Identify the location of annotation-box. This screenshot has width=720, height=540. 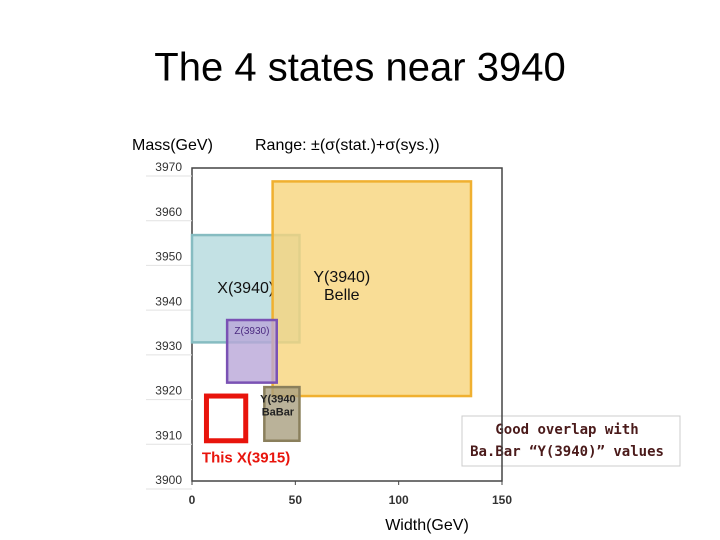
(571, 441).